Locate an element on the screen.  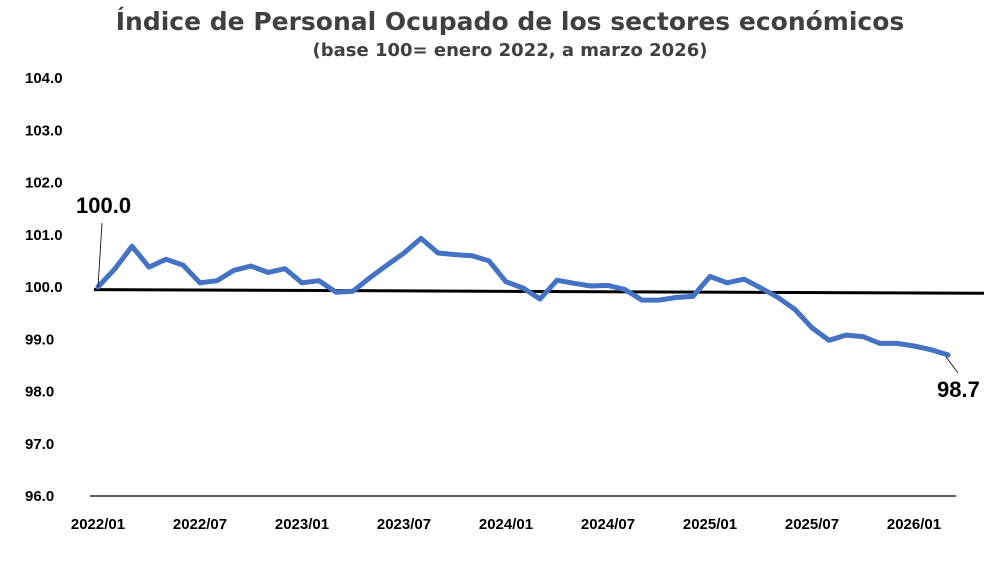
x-tick-label: 2025/07 is located at coordinates (812, 524).